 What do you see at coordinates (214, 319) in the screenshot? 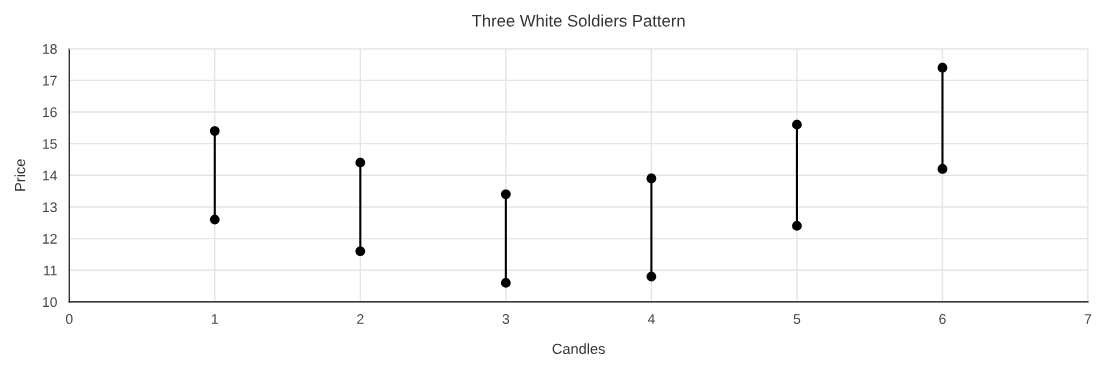
I see `x-tick-label: 1` at bounding box center [214, 319].